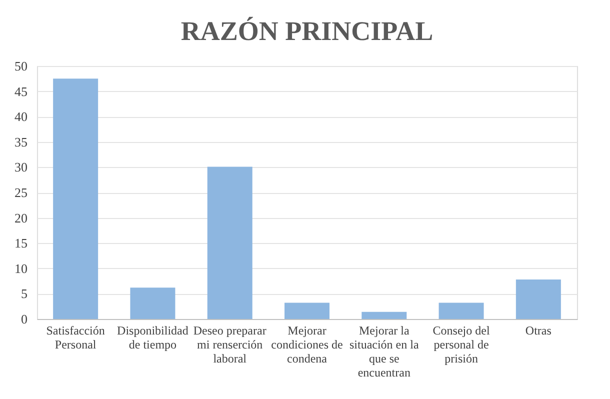 Image resolution: width=610 pixels, height=399 pixels. I want to click on x-tick-label: Mejorar condiciones de condena, so click(307, 345).